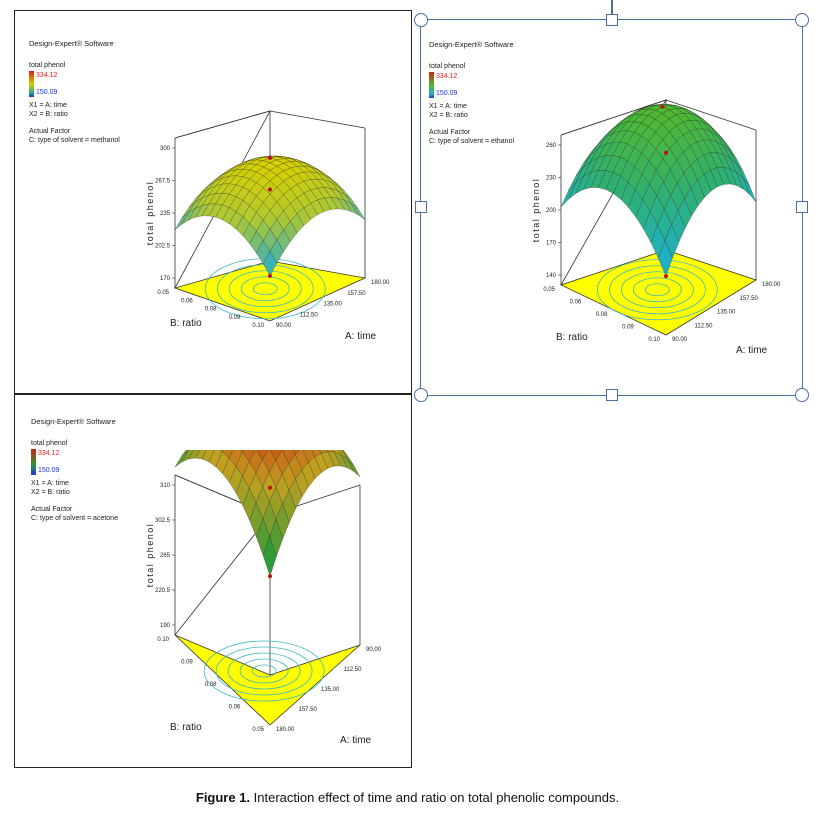  What do you see at coordinates (330, 690) in the screenshot?
I see `x-tick-label: 135.00` at bounding box center [330, 690].